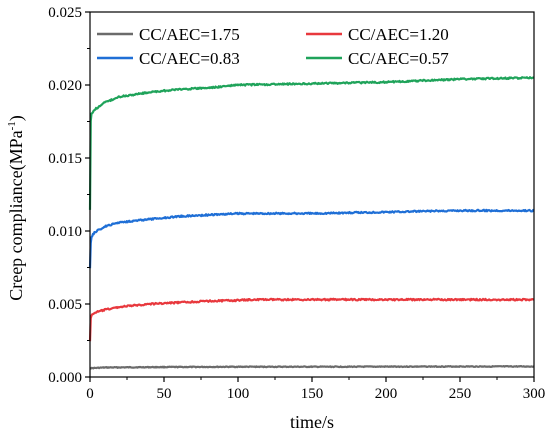  Describe the element at coordinates (312, 394) in the screenshot. I see `x-tick-label: 150` at that location.